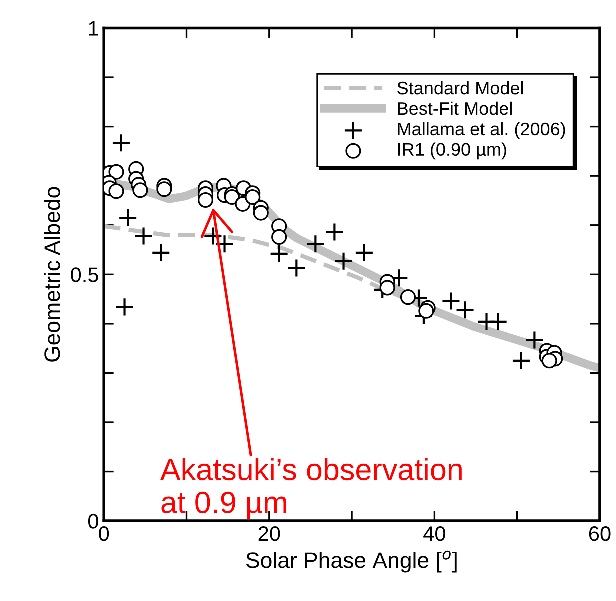  What do you see at coordinates (52, 274) in the screenshot?
I see `y-axis-title: Geometric Albedo` at bounding box center [52, 274].